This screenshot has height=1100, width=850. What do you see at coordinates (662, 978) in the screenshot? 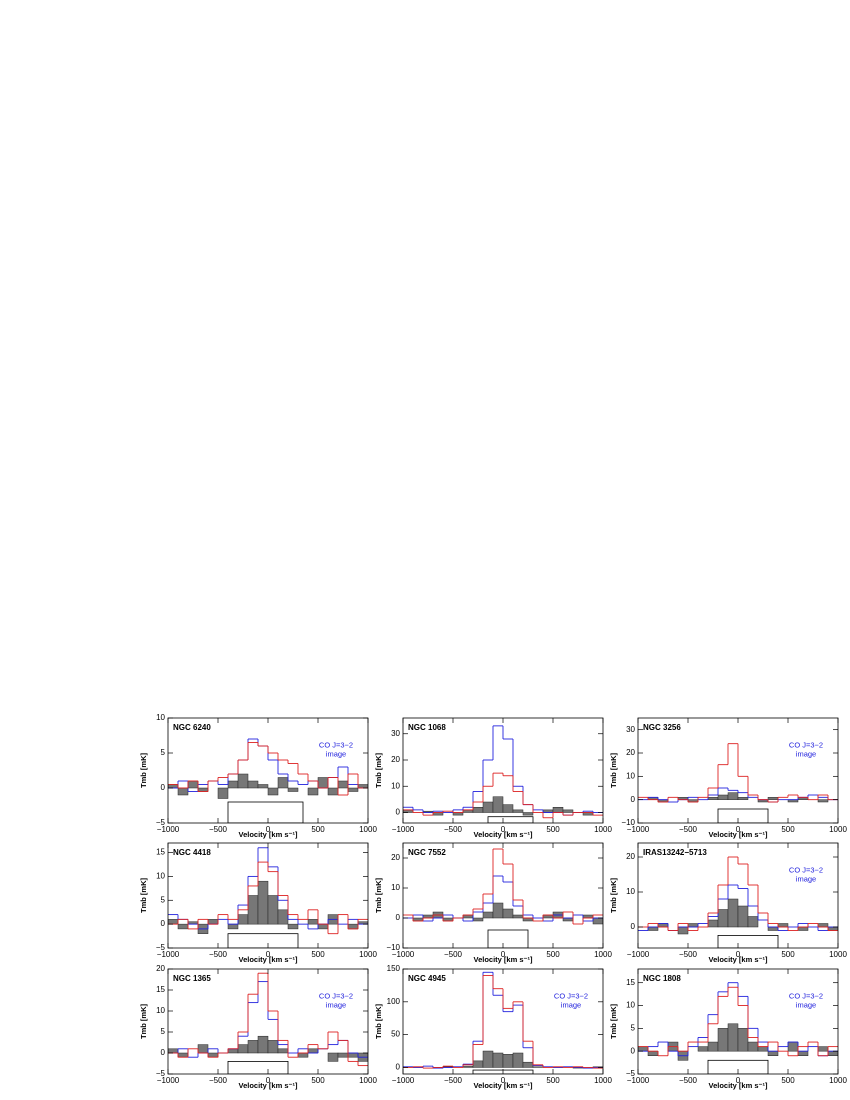
I see `panel-title: NGC 1808` at bounding box center [662, 978].